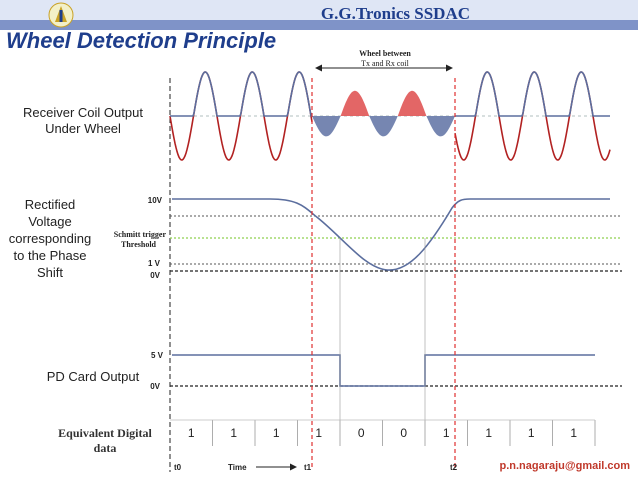  What do you see at coordinates (395, 13) in the screenshot?
I see `brand-name: G.G.Tronics SSDAC` at bounding box center [395, 13].